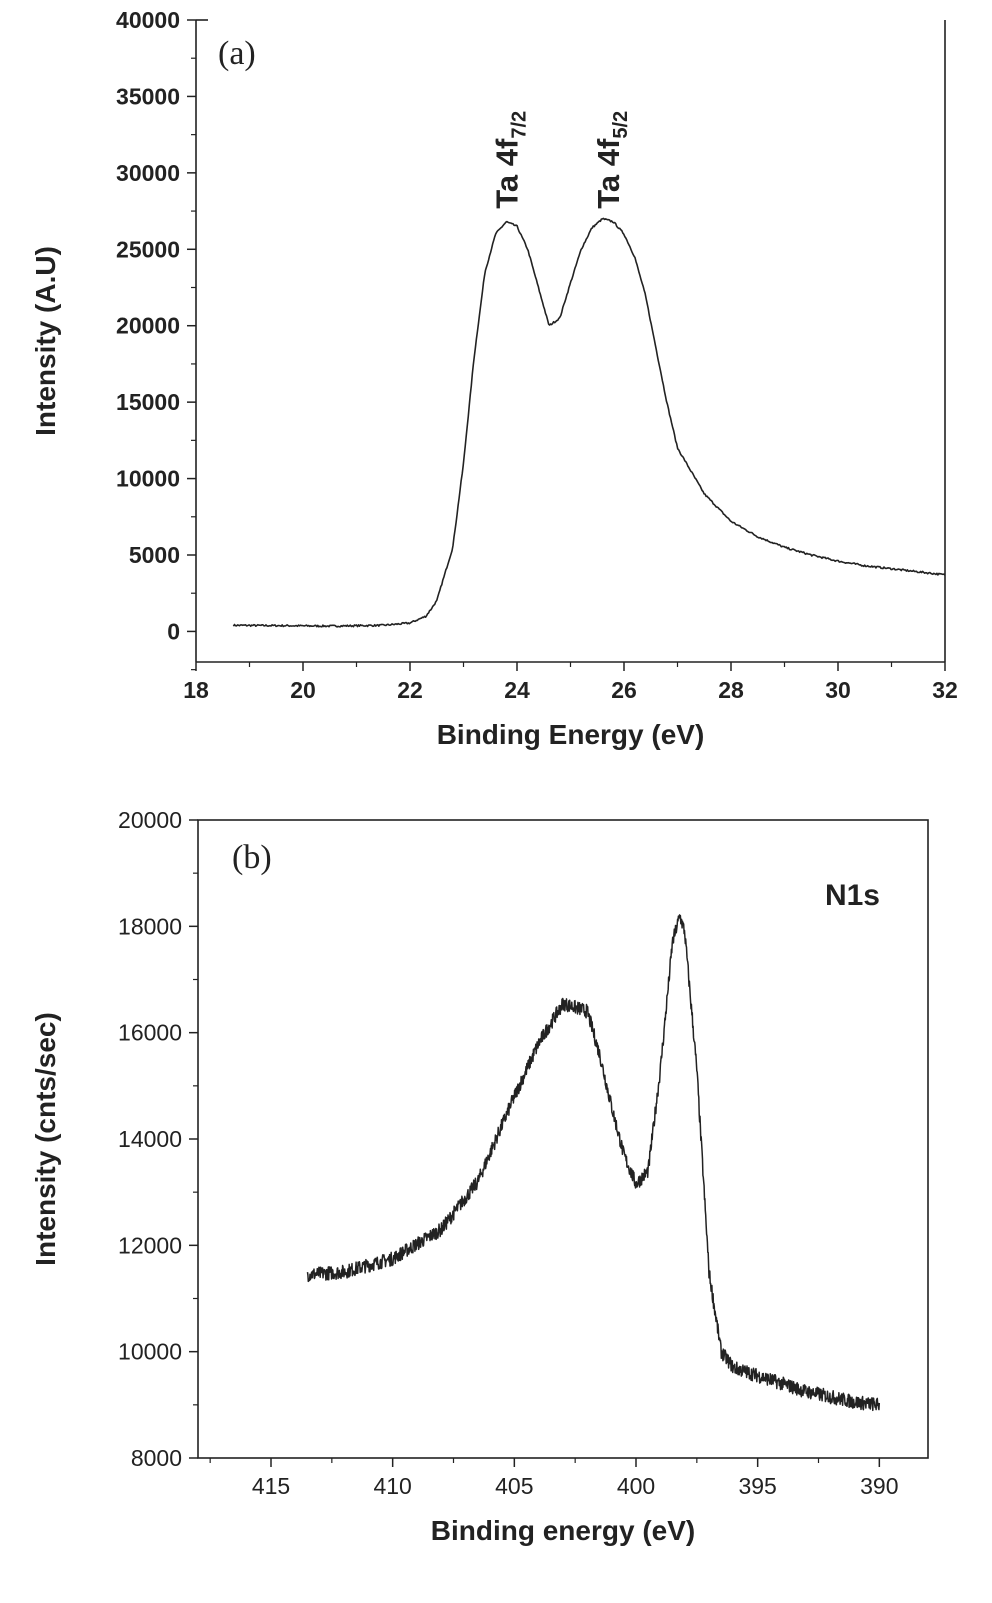 The width and height of the screenshot is (992, 1603). Describe the element at coordinates (252, 857) in the screenshot. I see `panel-label: (b)` at that location.